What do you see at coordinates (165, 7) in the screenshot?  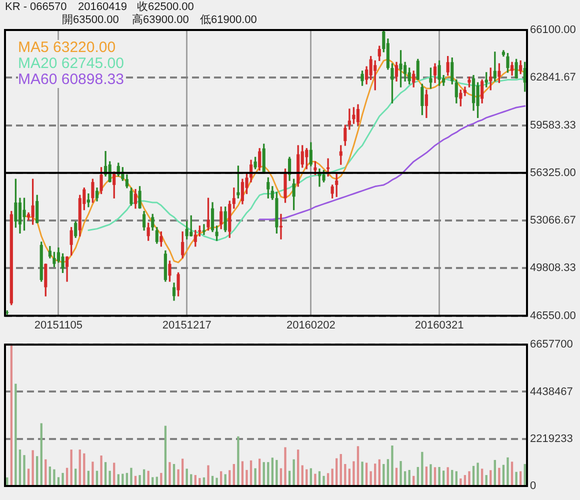 I see `text: 收62500.00` at bounding box center [165, 7].